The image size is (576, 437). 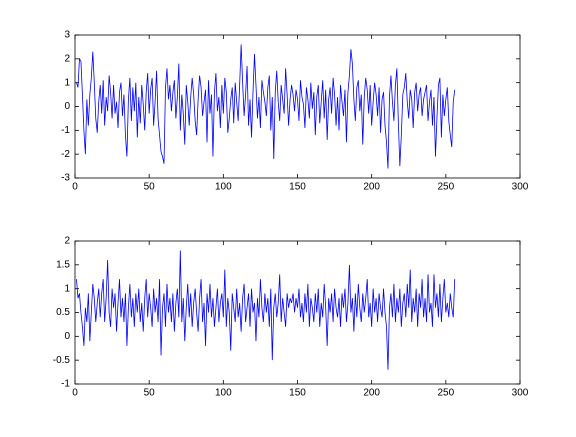 What do you see at coordinates (67, 35) in the screenshot?
I see `y-tick-label: 3` at bounding box center [67, 35].